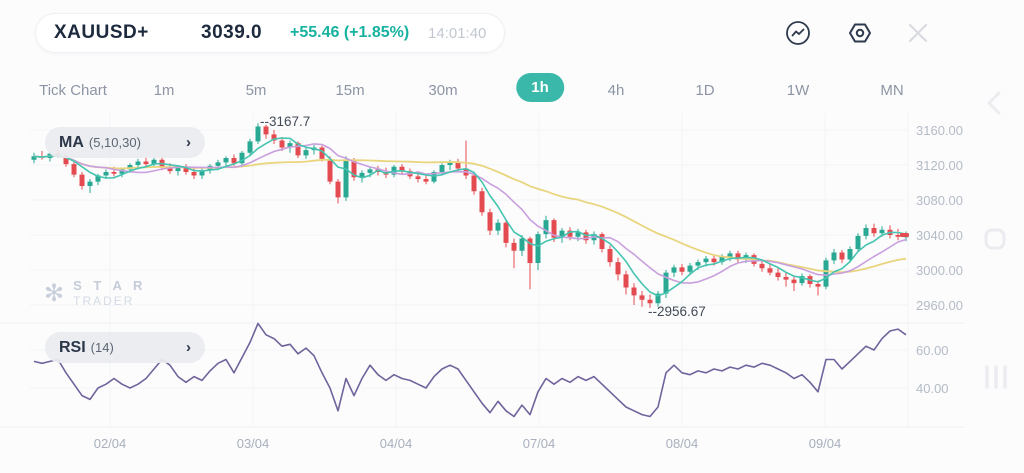 This screenshot has width=1024, height=473. I want to click on rsi-tick-label: 40.00, so click(932, 388).